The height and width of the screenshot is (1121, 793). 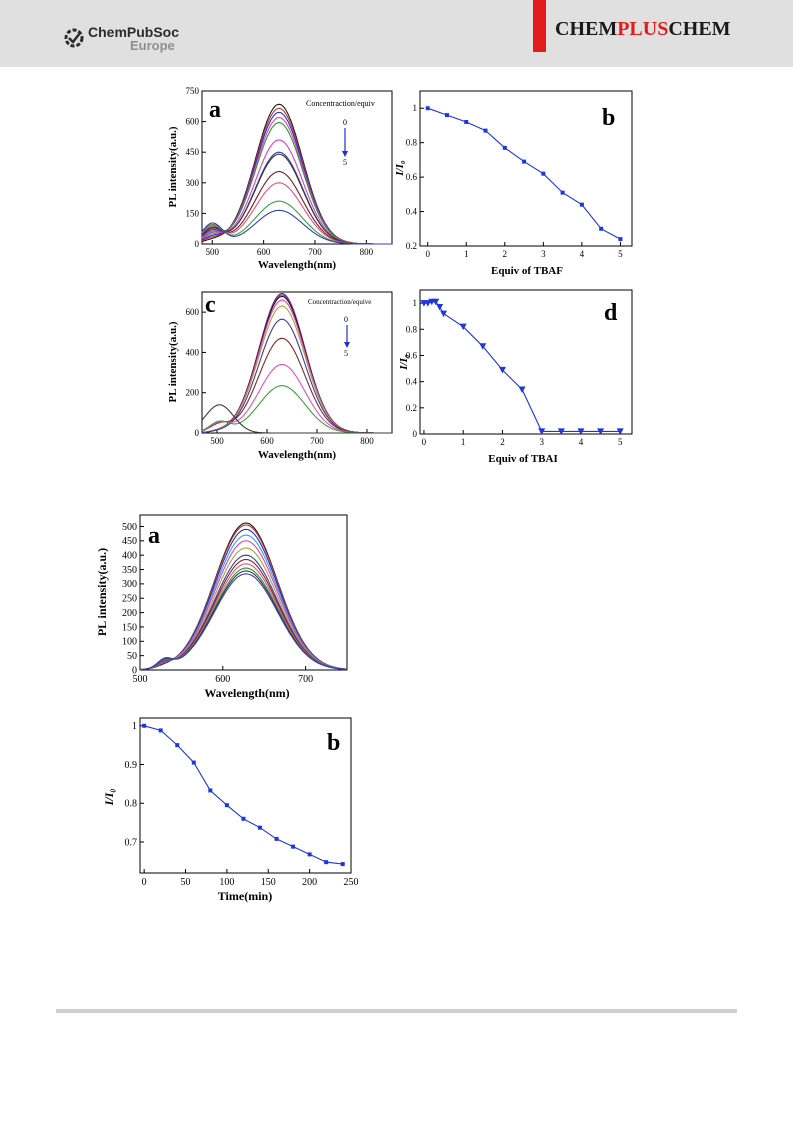 What do you see at coordinates (351, 882) in the screenshot?
I see `x-tick-label: 250` at bounding box center [351, 882].